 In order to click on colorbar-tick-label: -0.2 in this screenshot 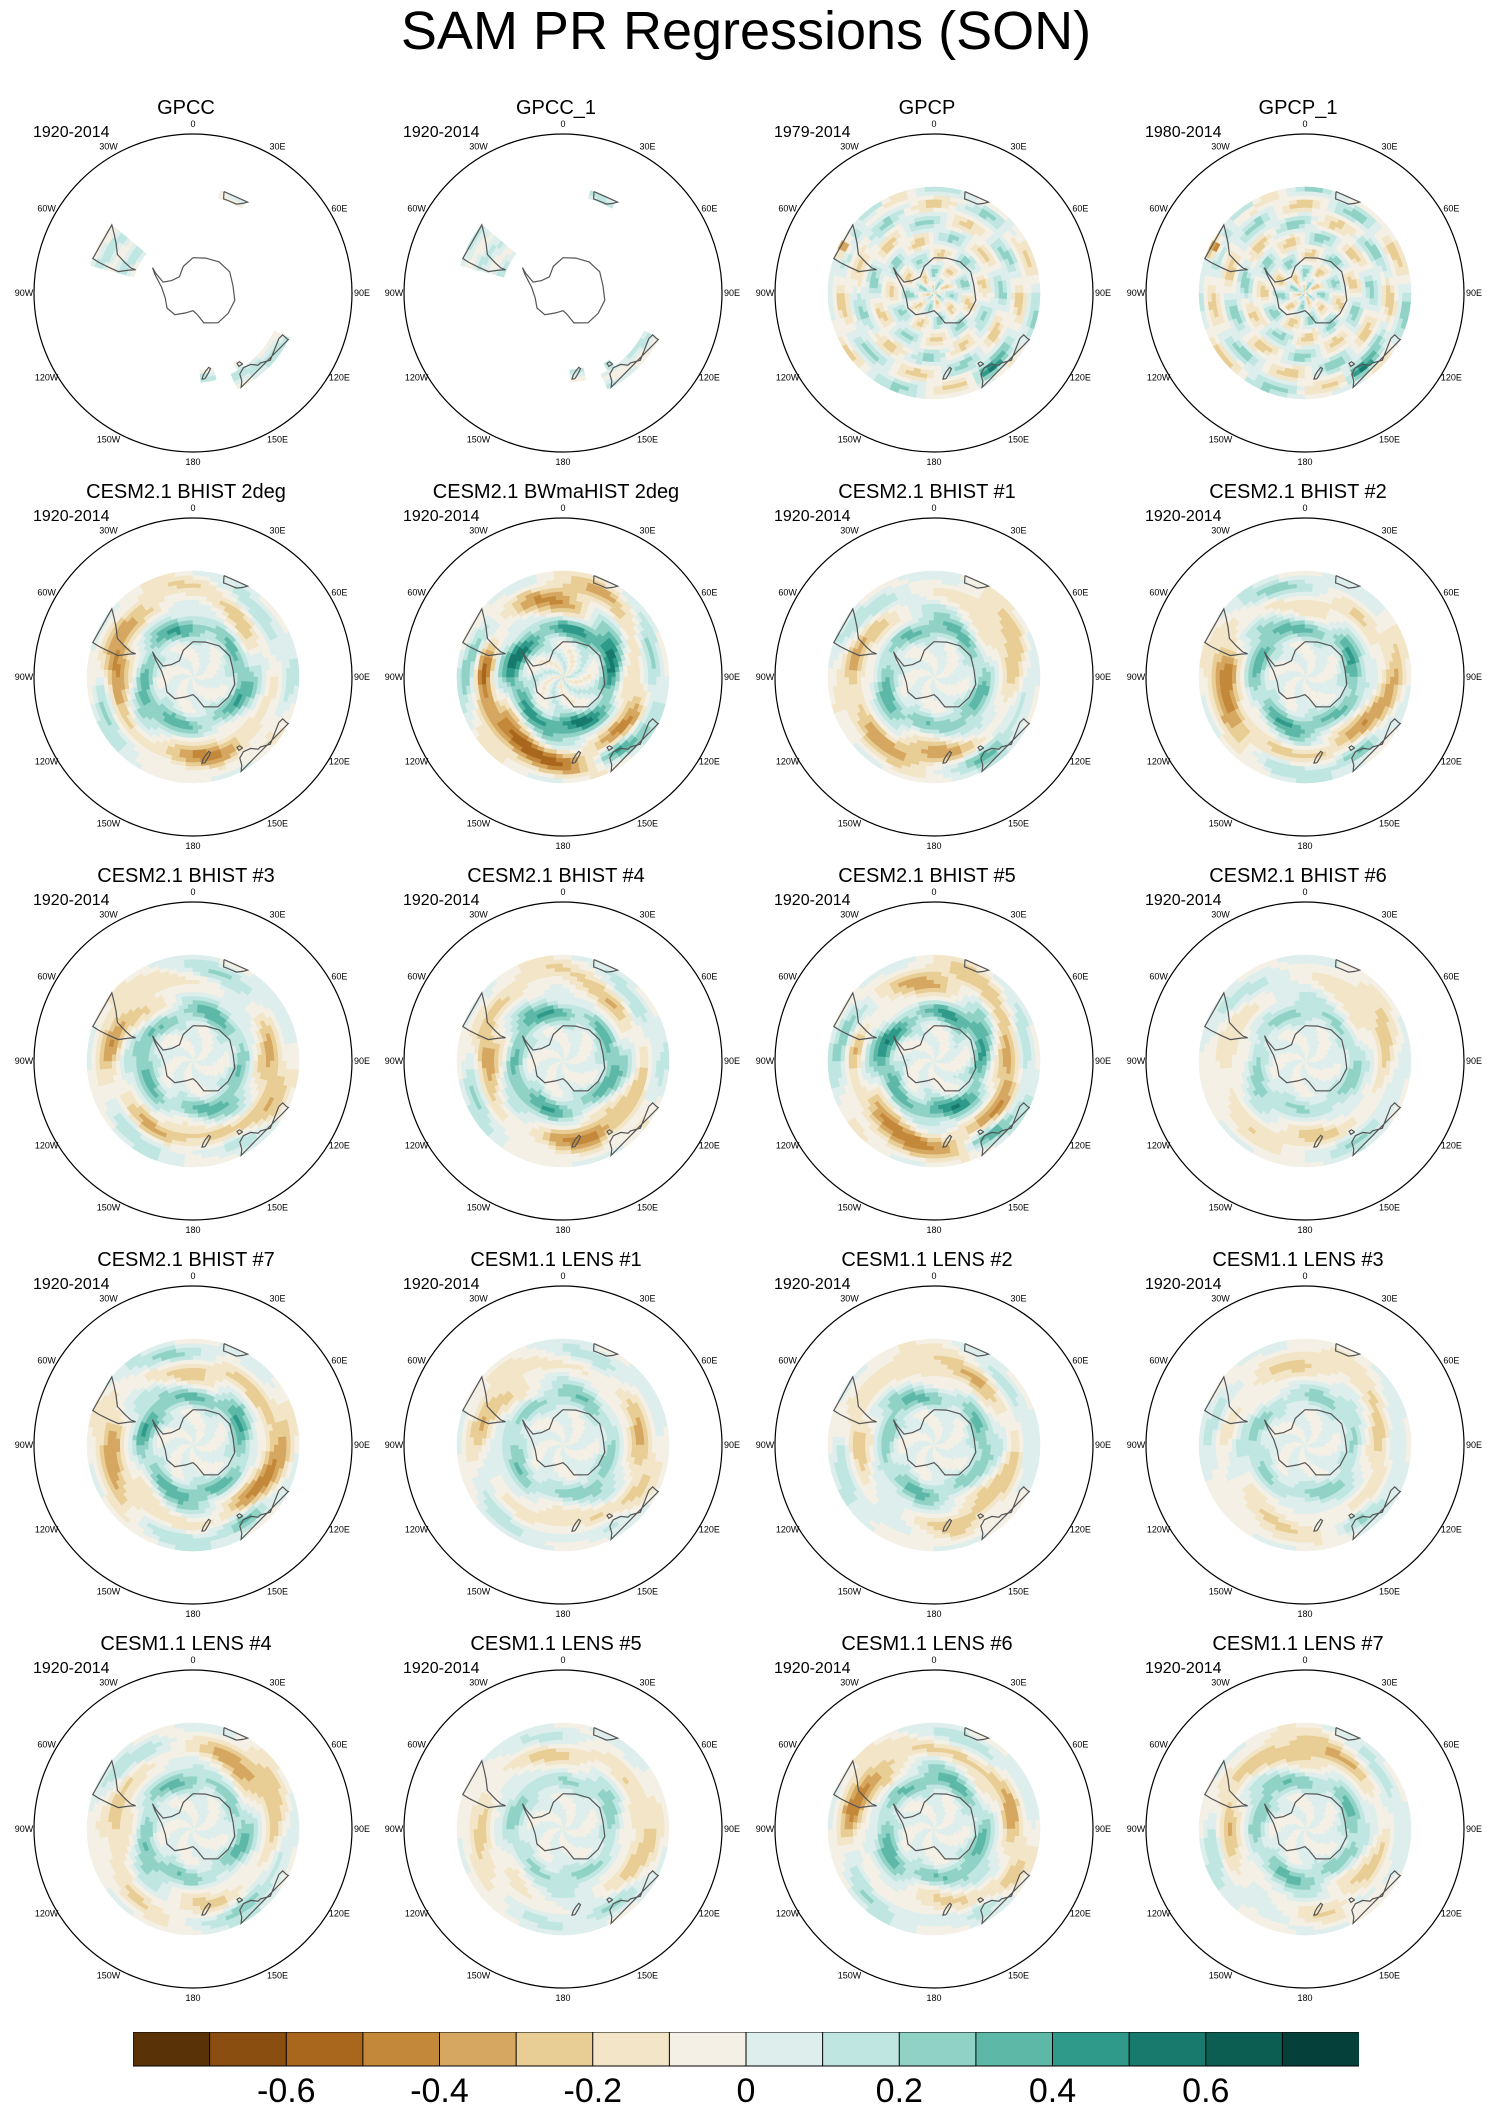, I will do `click(593, 2091)`.